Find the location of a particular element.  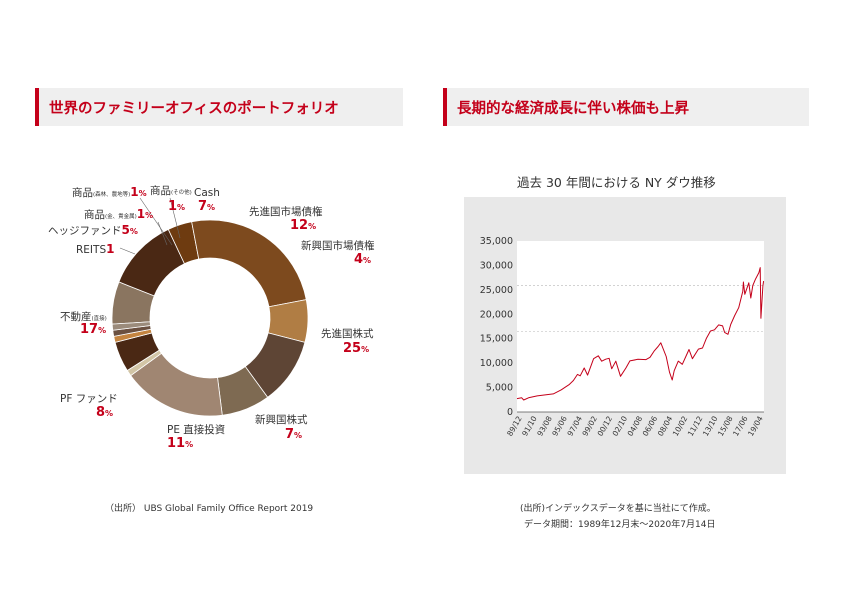

pct-value: 17 is located at coordinates (89, 329).